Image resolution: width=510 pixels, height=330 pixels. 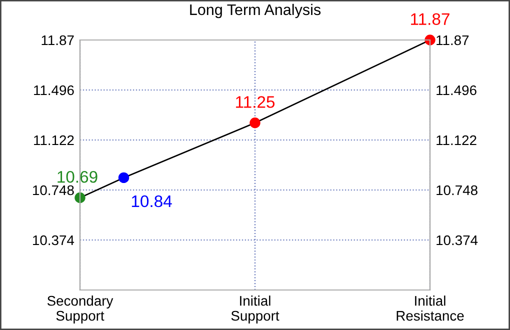 What do you see at coordinates (430, 308) in the screenshot?
I see `x-tick-label: Initial Resistance` at bounding box center [430, 308].